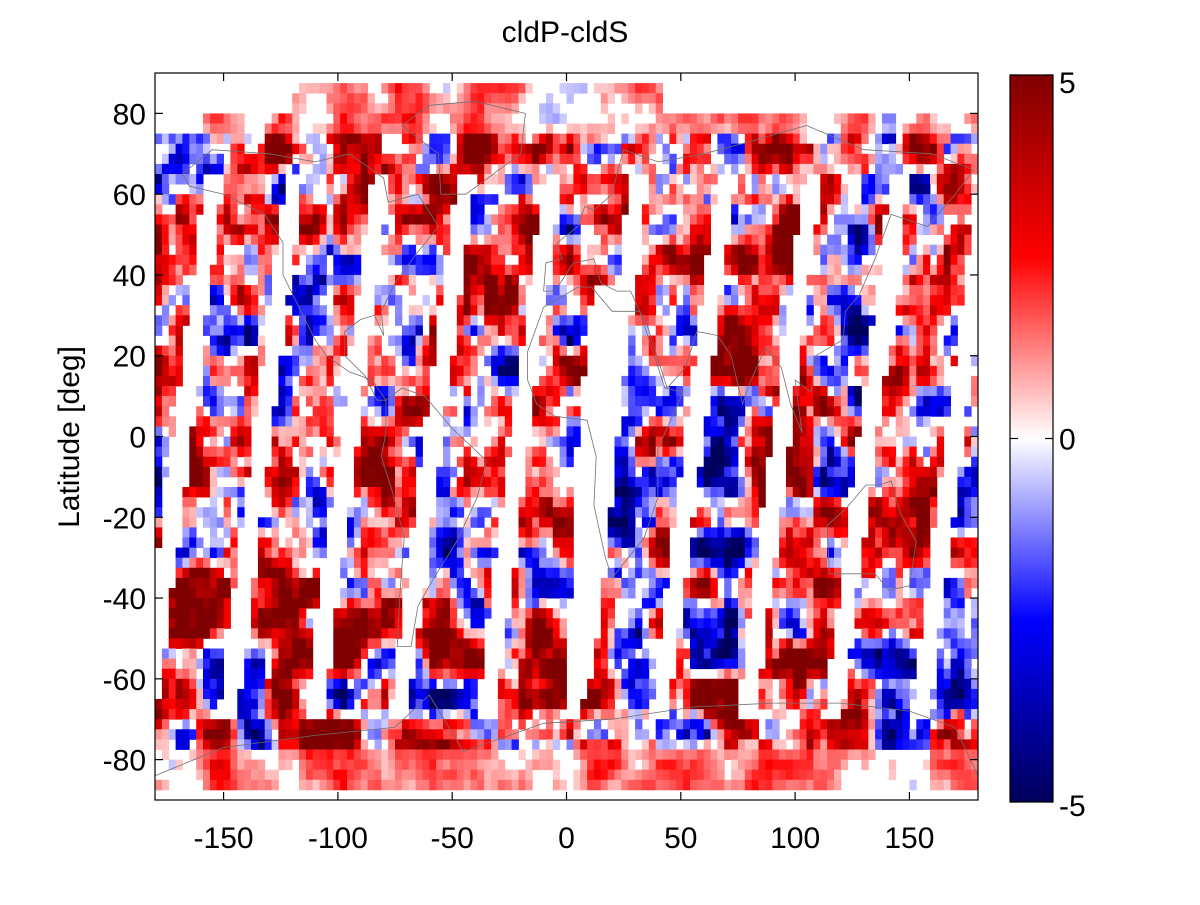 Image resolution: width=1200 pixels, height=905 pixels. I want to click on y-tick-label: 60, so click(129, 195).